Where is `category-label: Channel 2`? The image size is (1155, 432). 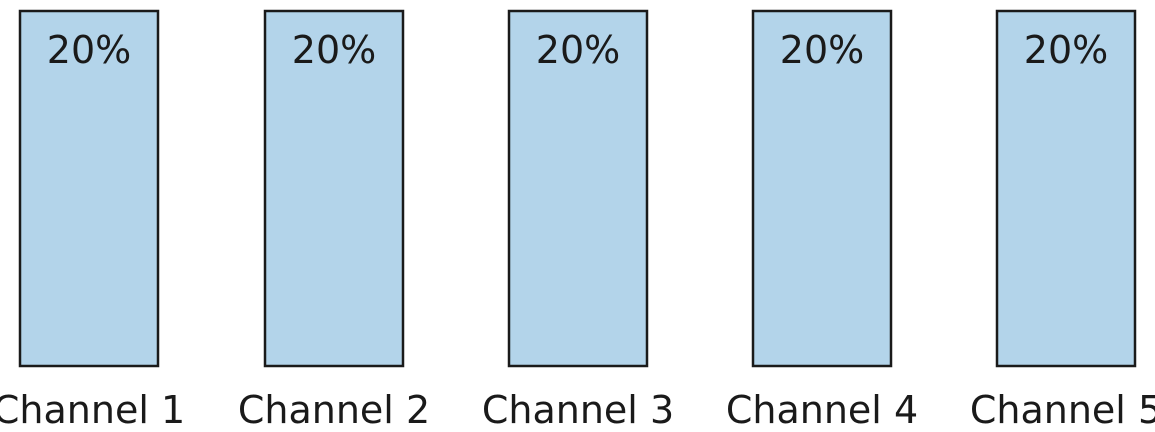
category-label: Channel 2 is located at coordinates (334, 410).